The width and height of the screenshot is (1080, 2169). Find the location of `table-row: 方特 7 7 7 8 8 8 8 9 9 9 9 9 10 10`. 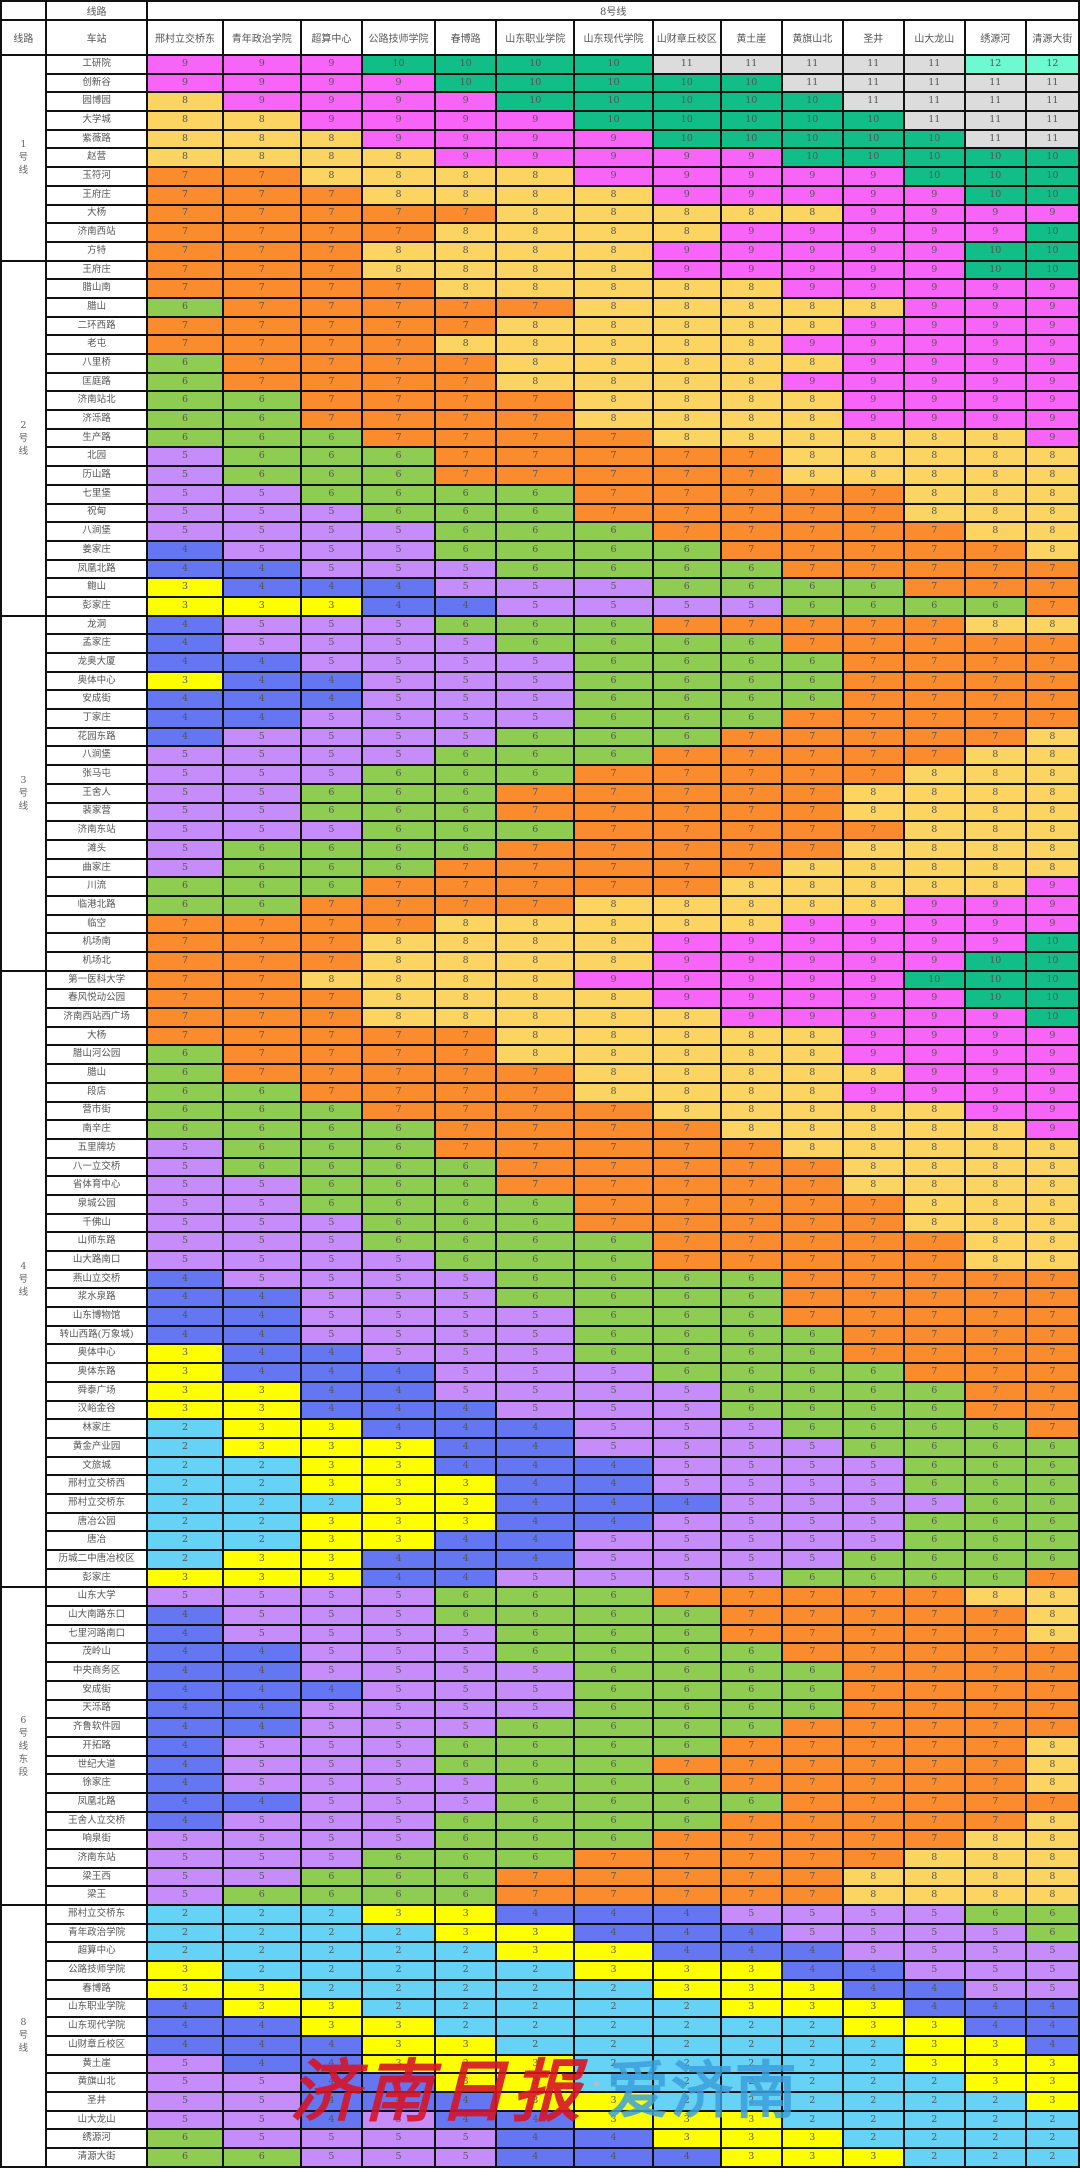

table-row: 方特 7 7 7 8 8 8 8 9 9 9 9 9 10 10 is located at coordinates (540, 251).